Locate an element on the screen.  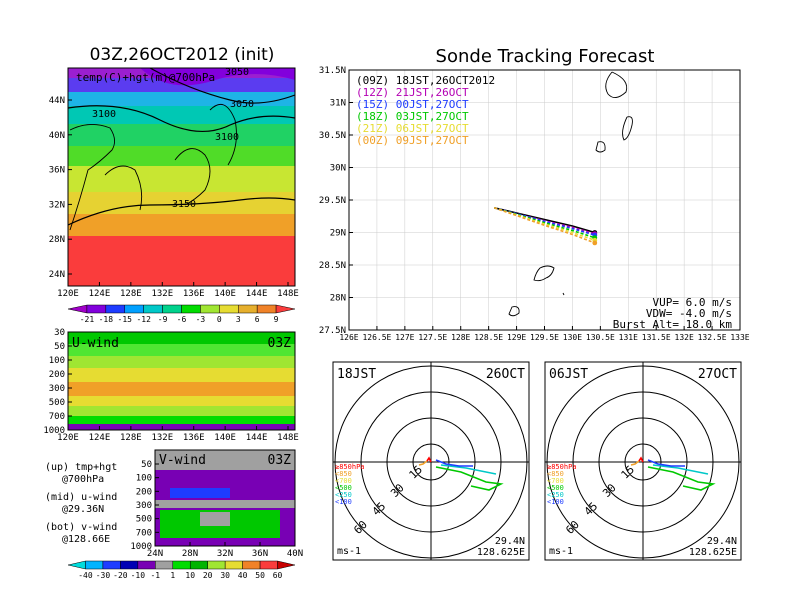
u-lon-label: 124E is located at coordinates (100, 438).